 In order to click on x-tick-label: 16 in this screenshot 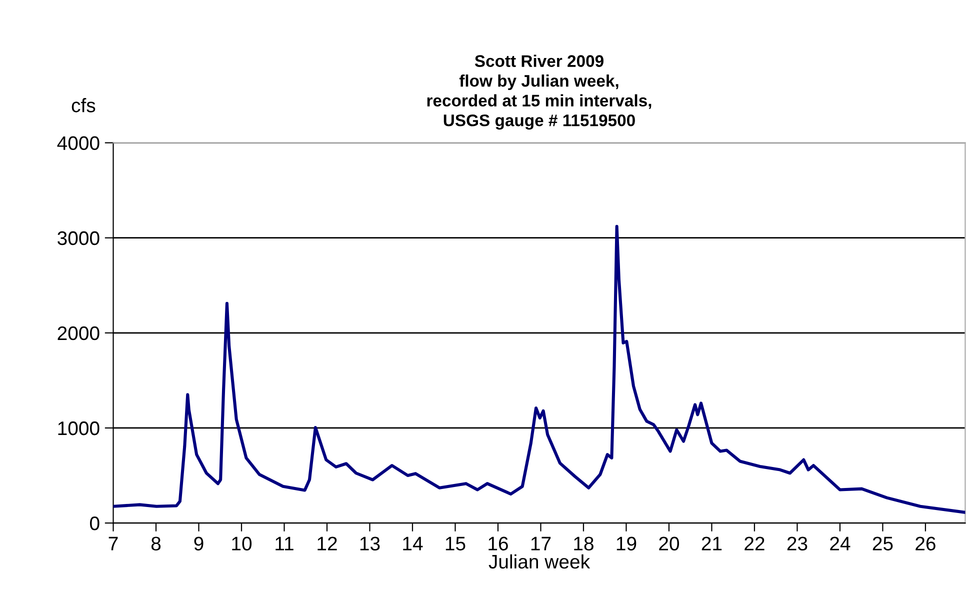, I will do `click(498, 543)`.